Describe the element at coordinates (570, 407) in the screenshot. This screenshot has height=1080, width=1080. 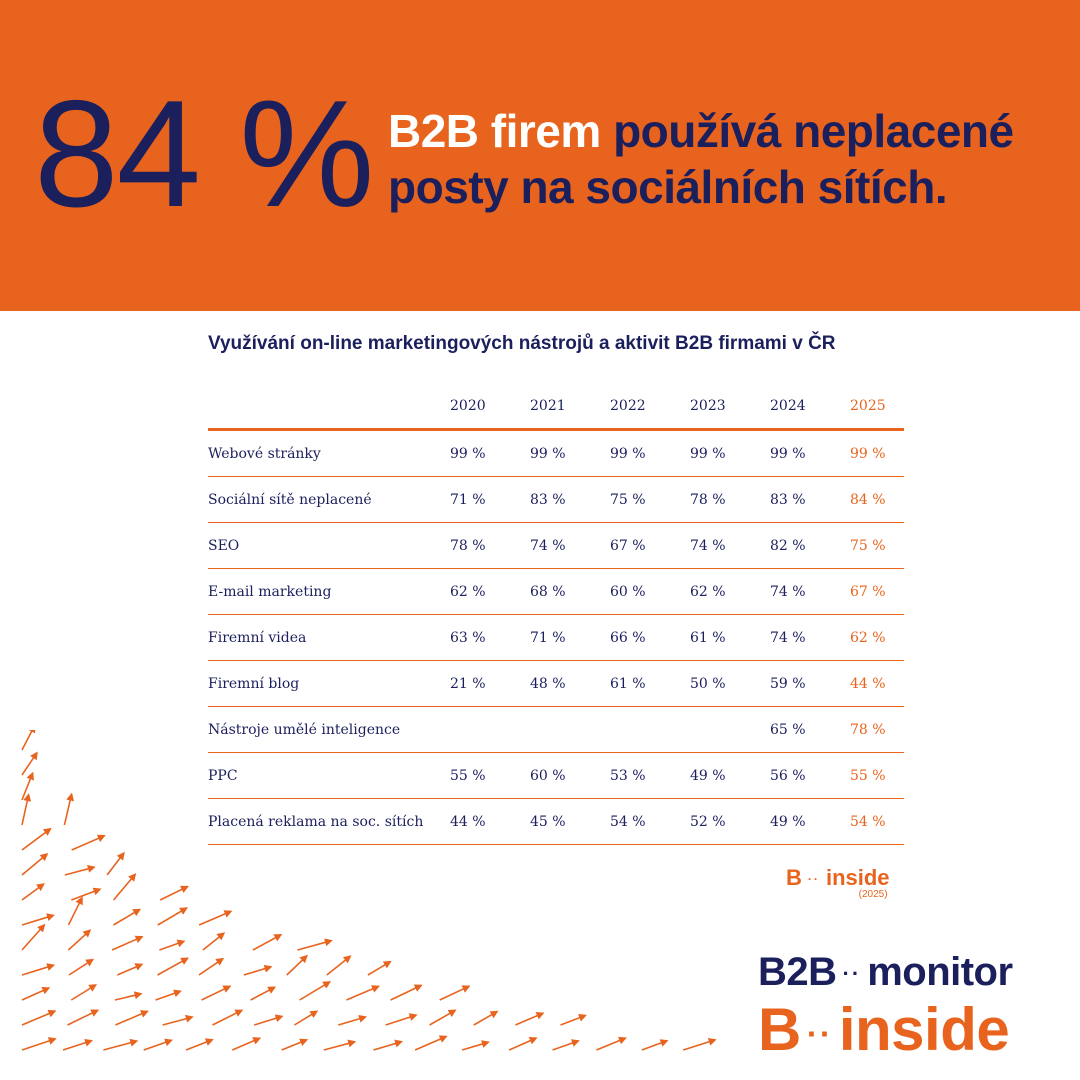
I see `header-year: 2021` at that location.